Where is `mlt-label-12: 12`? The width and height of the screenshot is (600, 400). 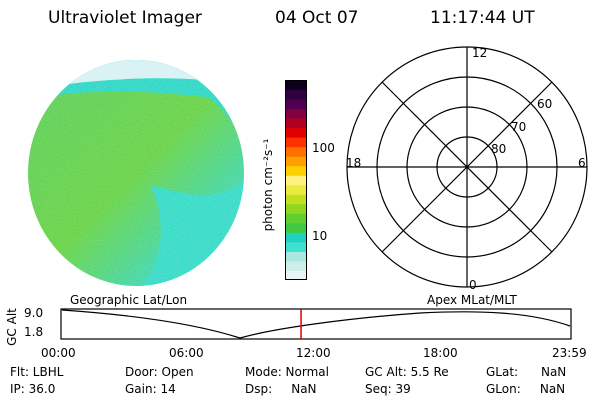 mlt-label-12: 12 is located at coordinates (480, 53).